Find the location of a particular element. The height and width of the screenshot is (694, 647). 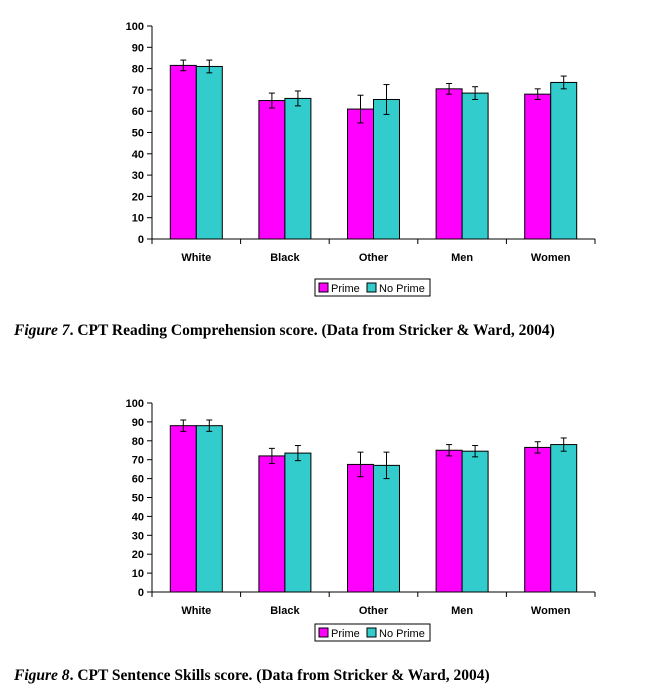

fig7-legend-label-no-prime: No Prime is located at coordinates (402, 289).